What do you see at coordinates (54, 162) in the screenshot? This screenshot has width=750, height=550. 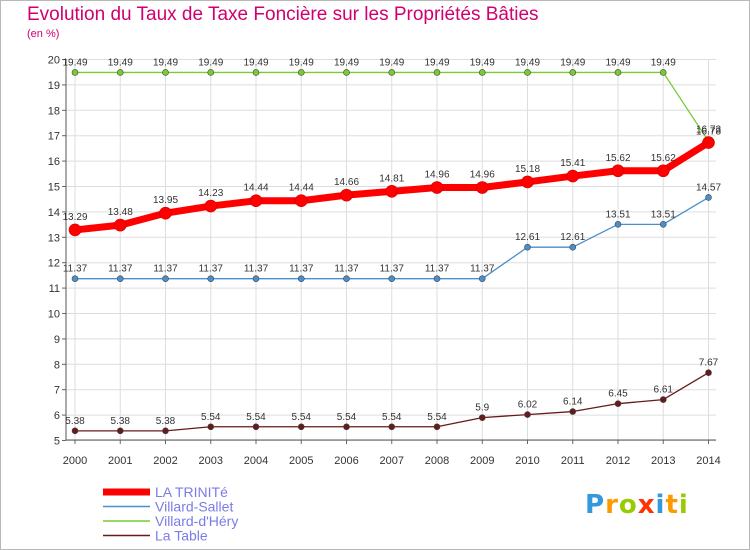 I see `y-tick-label: 16` at bounding box center [54, 162].